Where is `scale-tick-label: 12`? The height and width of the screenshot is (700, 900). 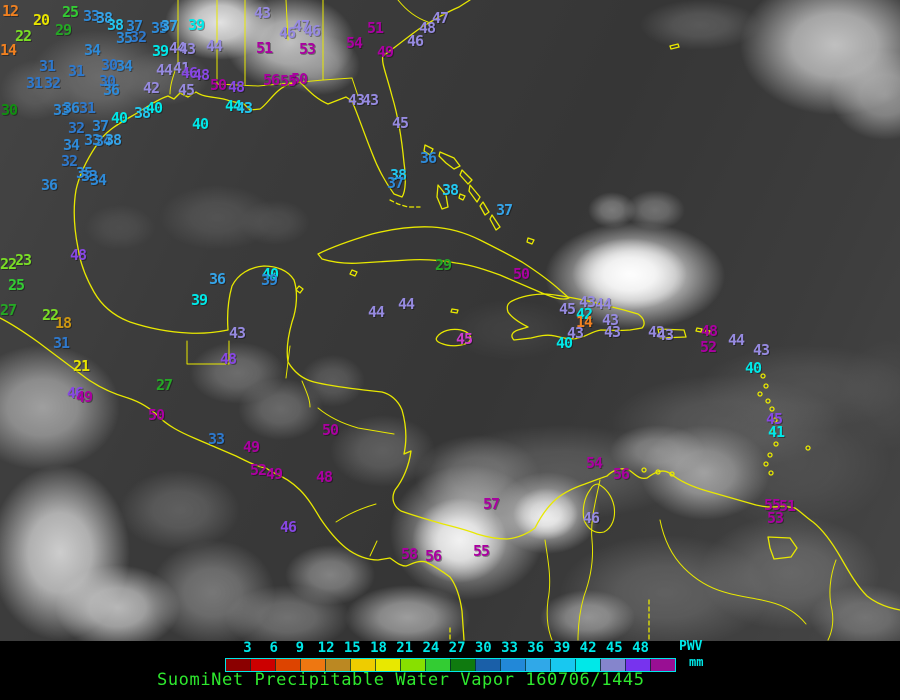 scale-tick-label: 12 is located at coordinates (326, 648).